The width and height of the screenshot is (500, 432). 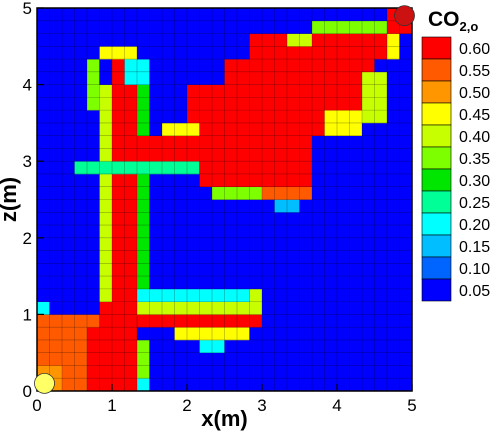 What do you see at coordinates (27, 9) in the screenshot?
I see `y-tick-label: 5` at bounding box center [27, 9].